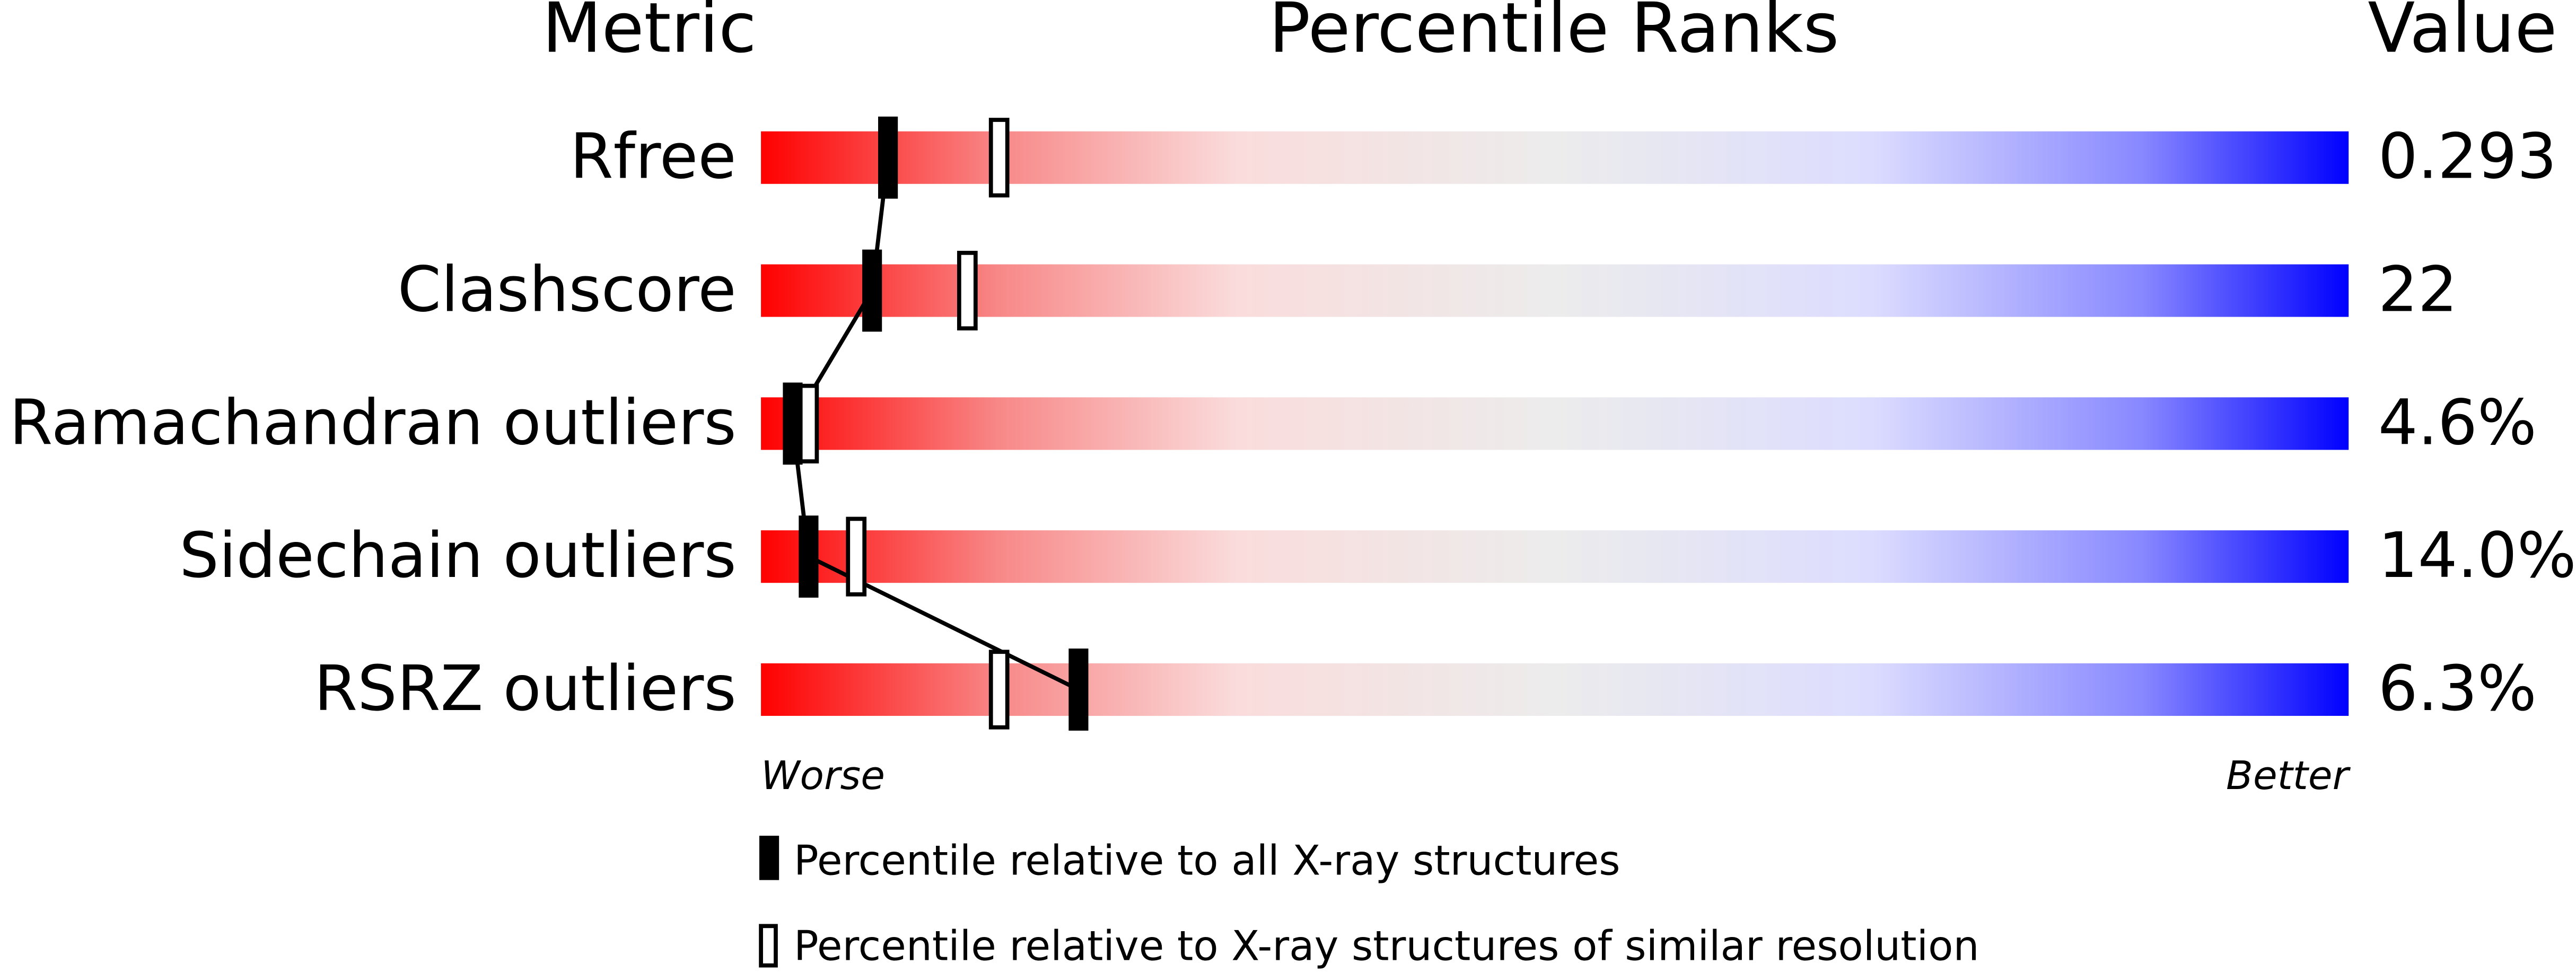 The width and height of the screenshot is (2576, 972). I want to click on metric-value: 4.6%, so click(2457, 422).